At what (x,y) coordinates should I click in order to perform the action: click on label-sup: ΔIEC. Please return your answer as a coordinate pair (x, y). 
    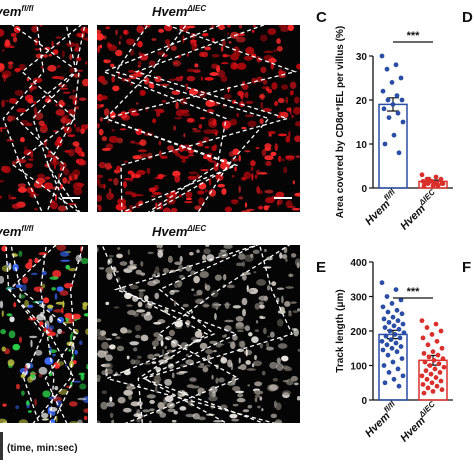
    Looking at the image, I should click on (196, 8).